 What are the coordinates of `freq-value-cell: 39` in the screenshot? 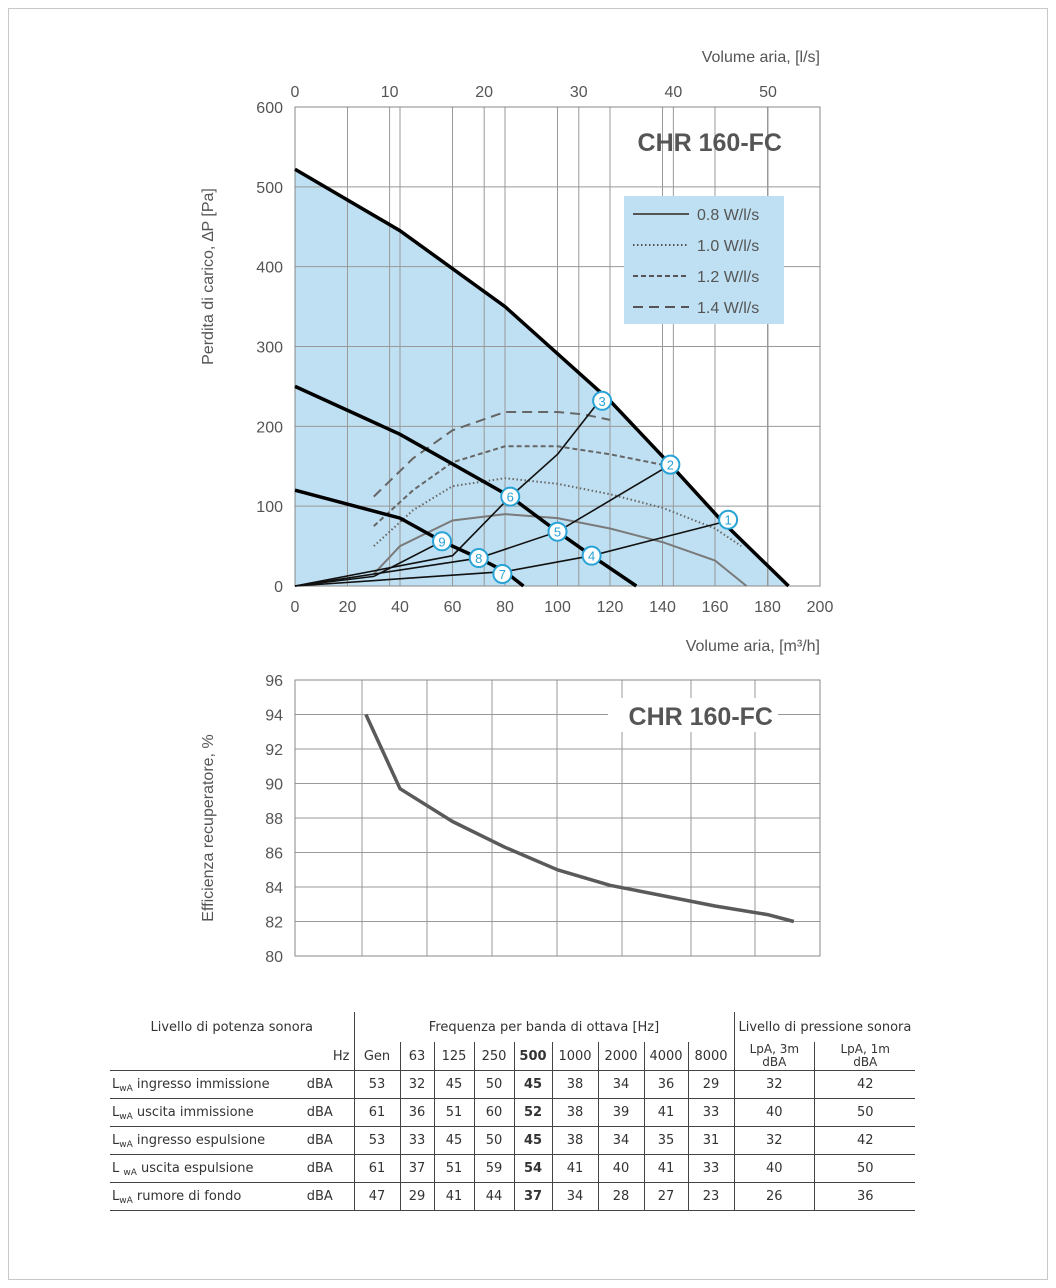 It's located at (620, 1112).